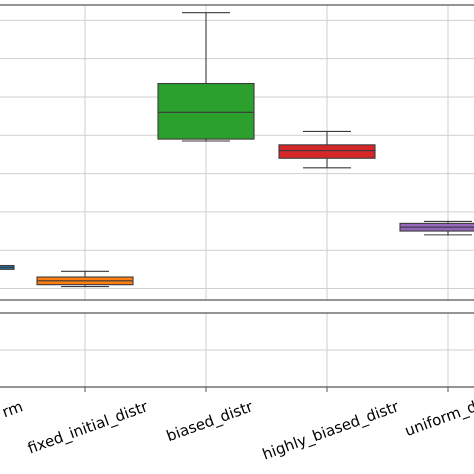 The height and width of the screenshot is (474, 474). Describe the element at coordinates (266, 389) in the screenshot. I see `x-axis-ticks` at that location.